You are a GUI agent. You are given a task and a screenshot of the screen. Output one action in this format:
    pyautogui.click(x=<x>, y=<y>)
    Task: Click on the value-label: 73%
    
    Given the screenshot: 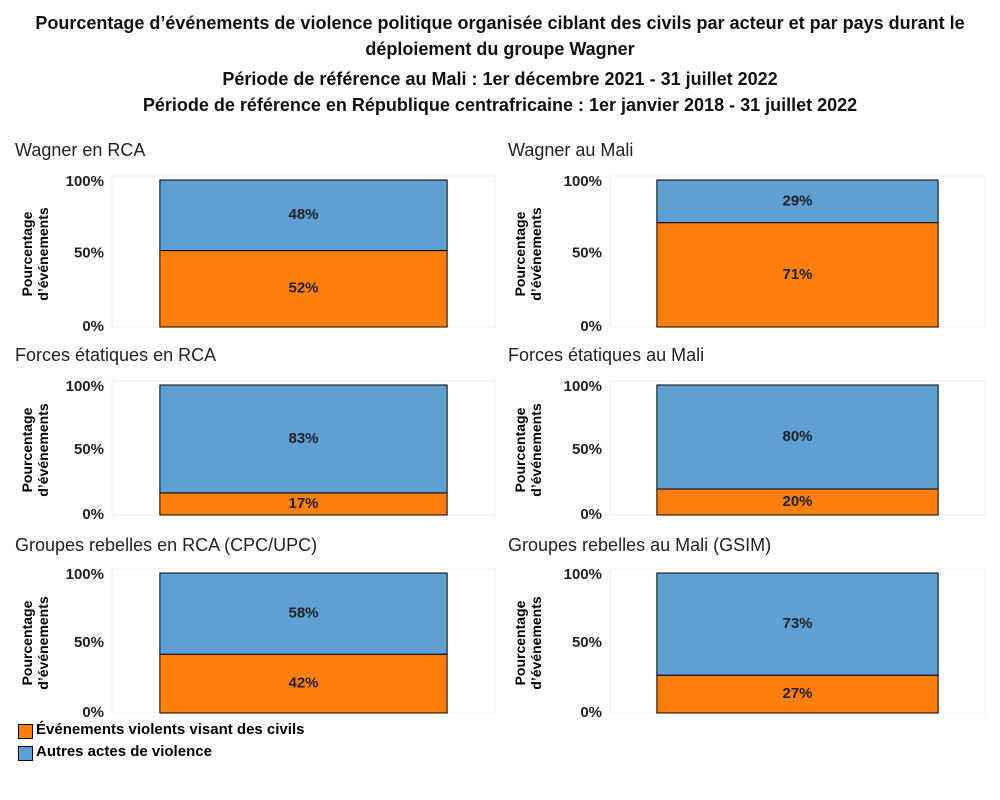 What is the action you would take?
    pyautogui.click(x=797, y=623)
    